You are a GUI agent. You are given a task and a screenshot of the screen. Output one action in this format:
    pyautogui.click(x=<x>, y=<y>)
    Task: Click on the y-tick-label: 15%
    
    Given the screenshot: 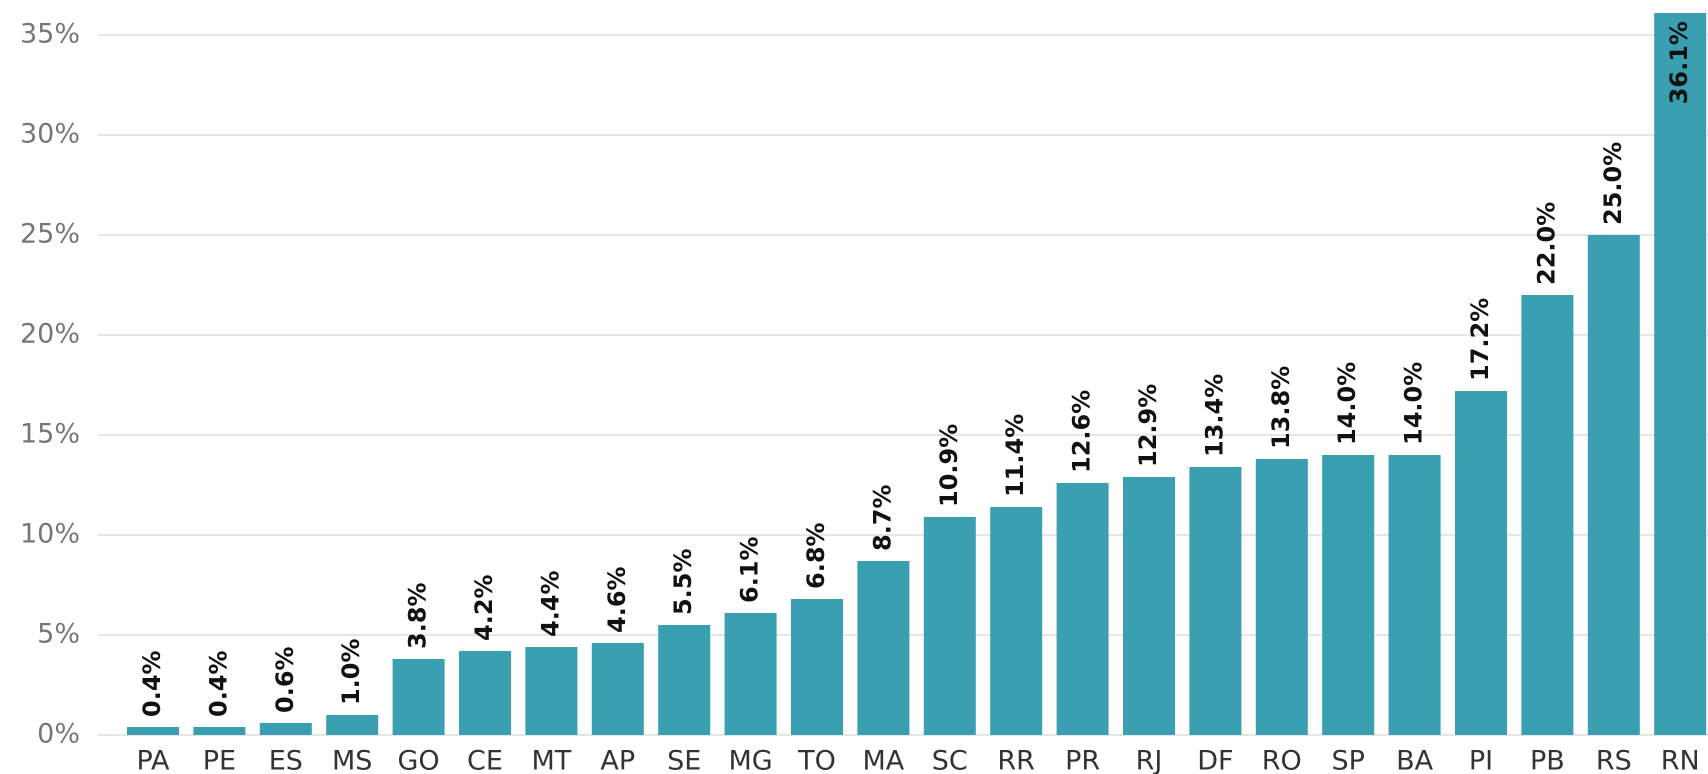 What is the action you would take?
    pyautogui.click(x=50, y=434)
    